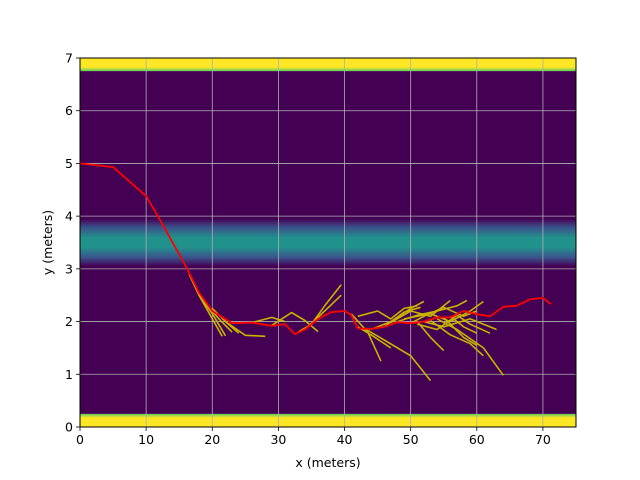  I want to click on top-road-edge-band, so click(328, 65).